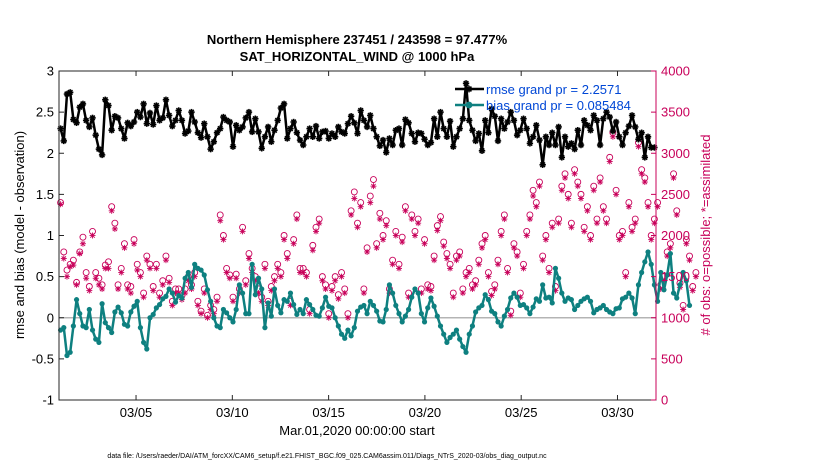  I want to click on y2-axis-label: # of obs: o=possible; *=assimilated, so click(705, 235).